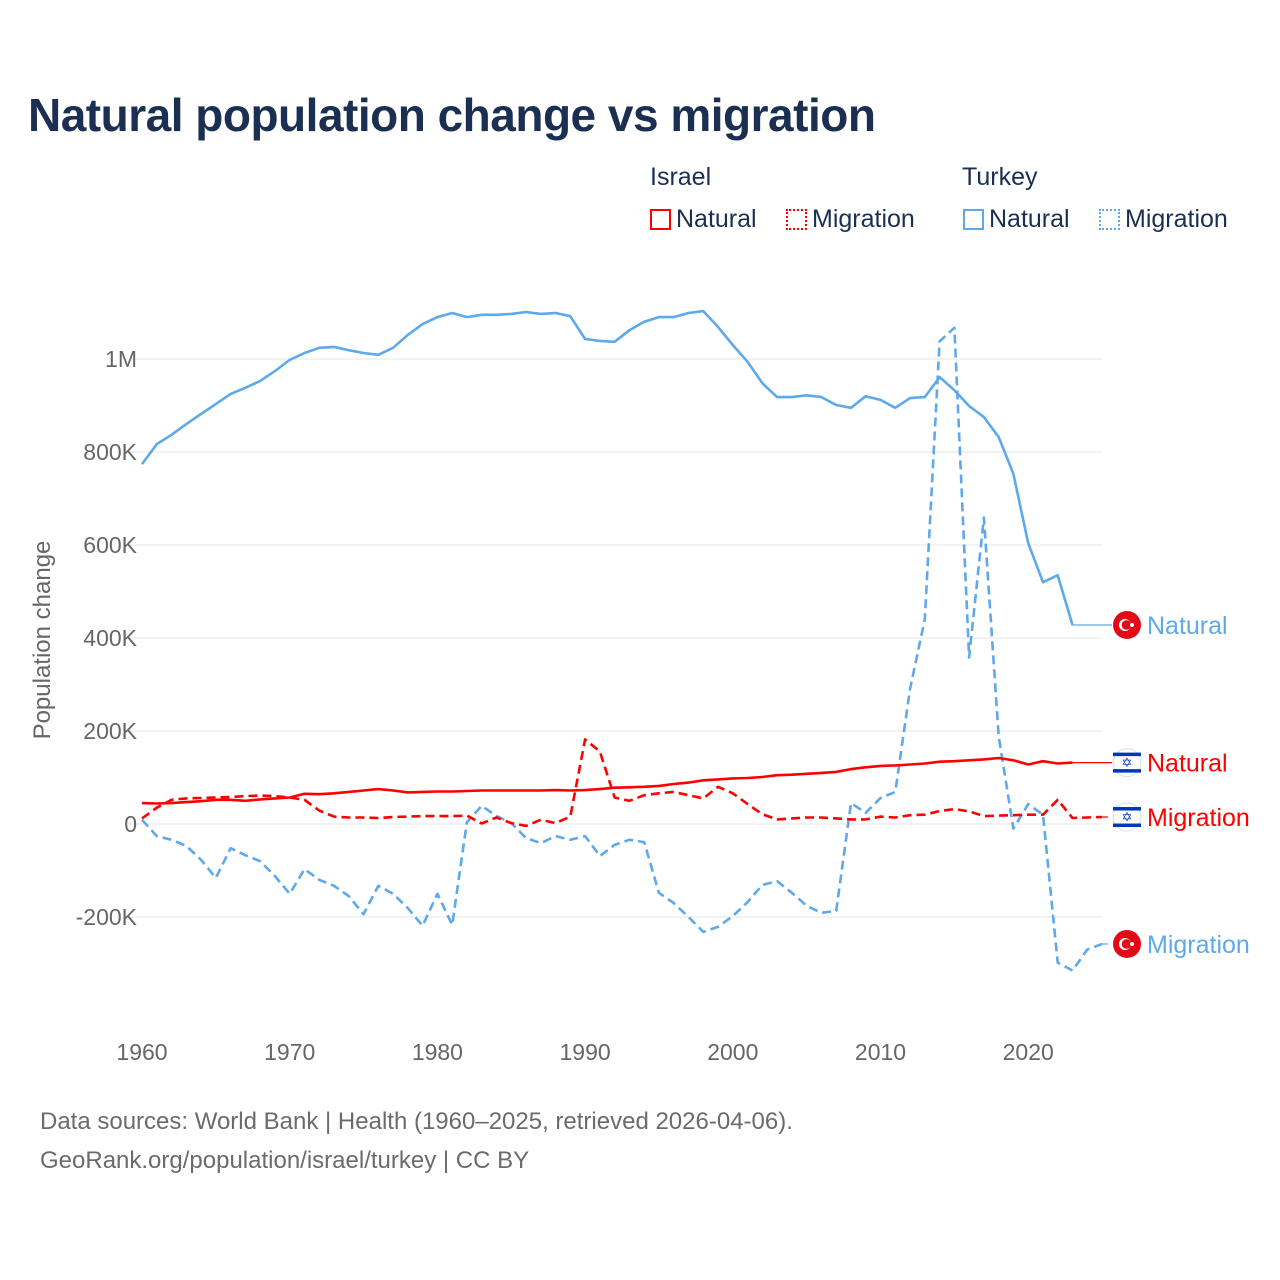  Describe the element at coordinates (1187, 626) in the screenshot. I see `turkey-natural-end-label: Natural` at that location.